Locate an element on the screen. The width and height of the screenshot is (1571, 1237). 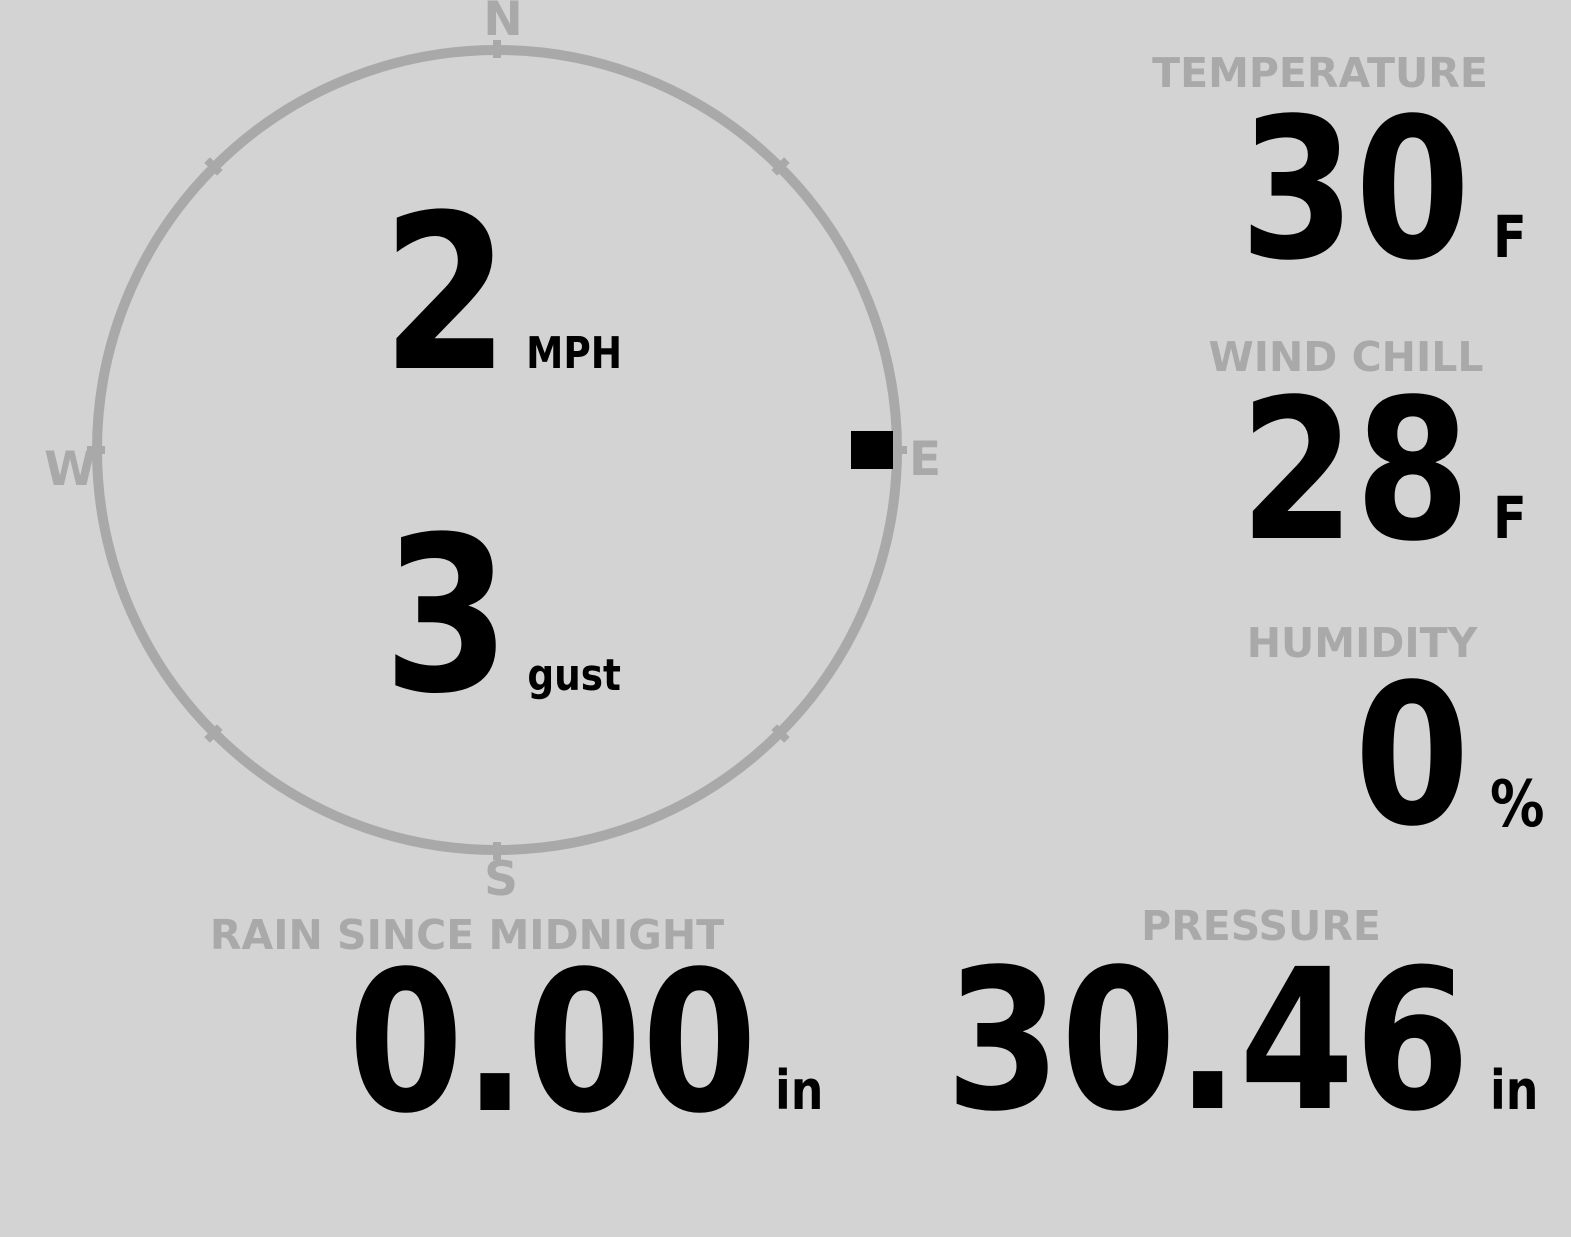
pressure-label: PRESSURE is located at coordinates (1261, 926).